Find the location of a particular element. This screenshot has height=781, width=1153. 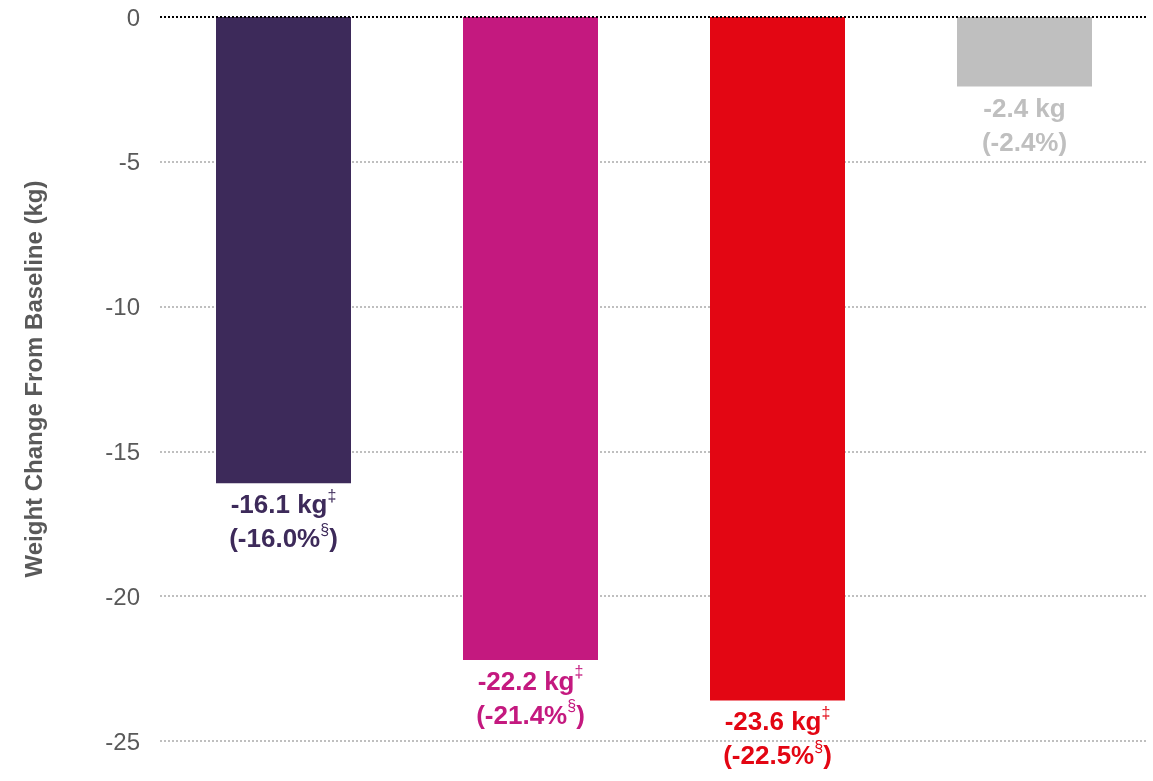

y-tick-label: 0 is located at coordinates (133, 17).